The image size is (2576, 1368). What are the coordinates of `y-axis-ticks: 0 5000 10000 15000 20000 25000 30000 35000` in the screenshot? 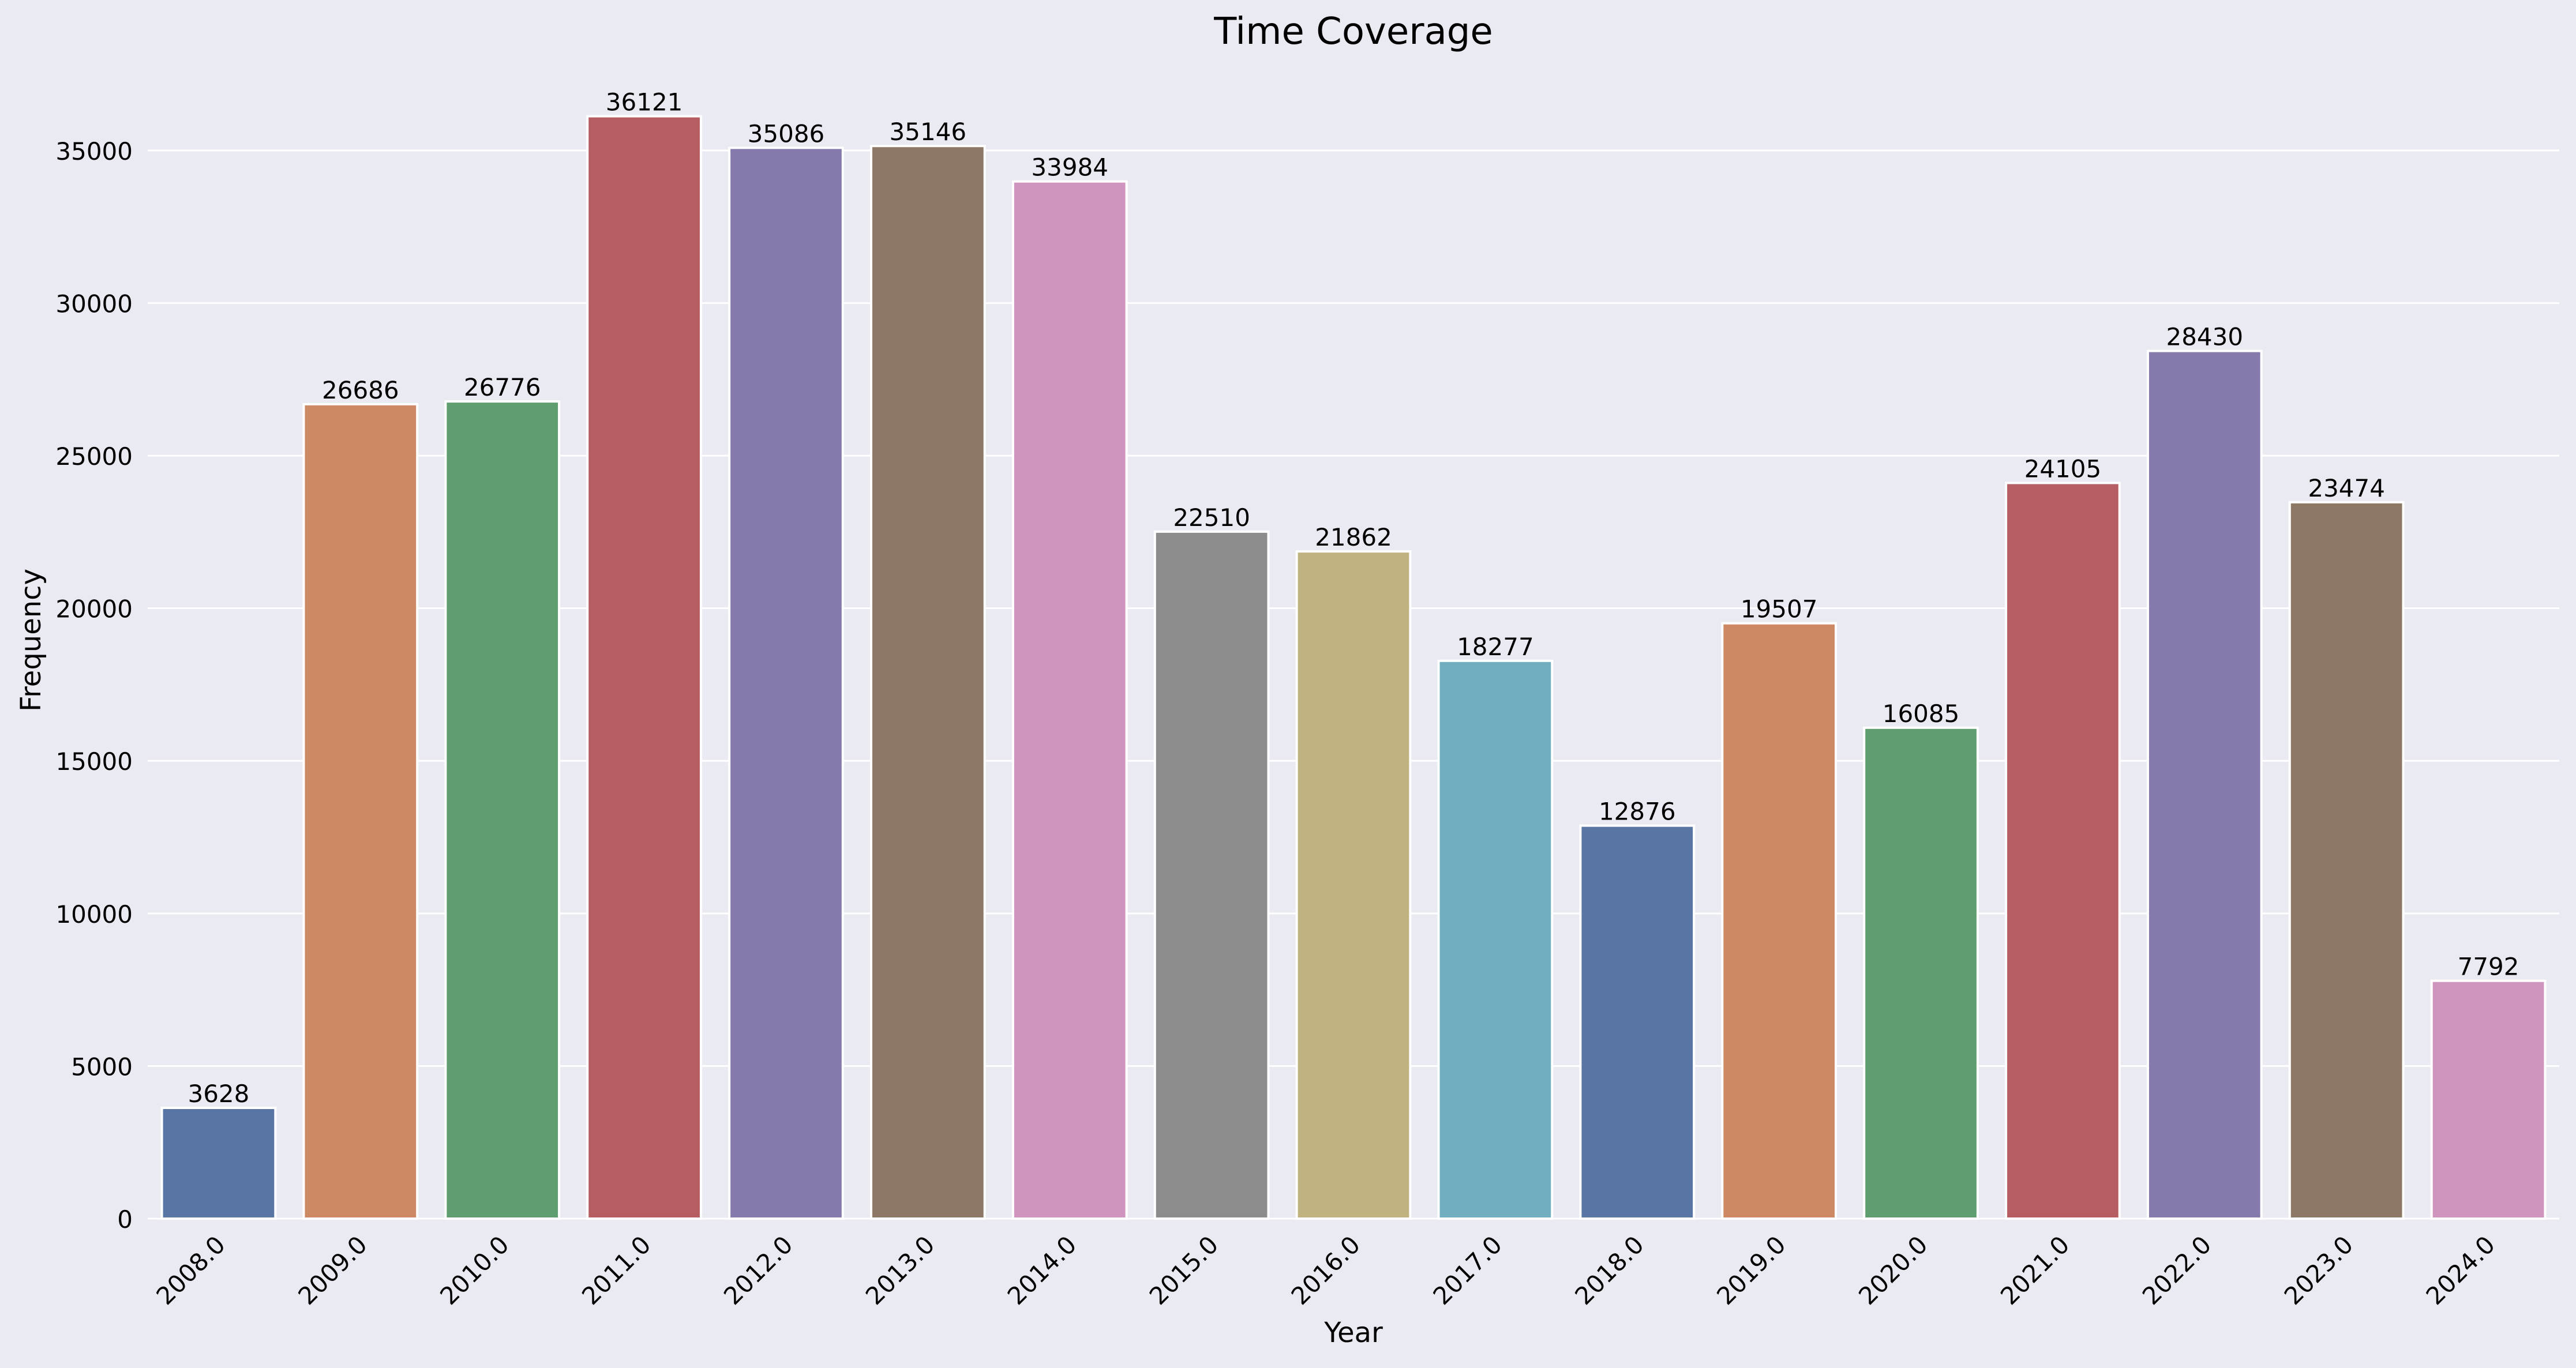 It's located at (94, 685).